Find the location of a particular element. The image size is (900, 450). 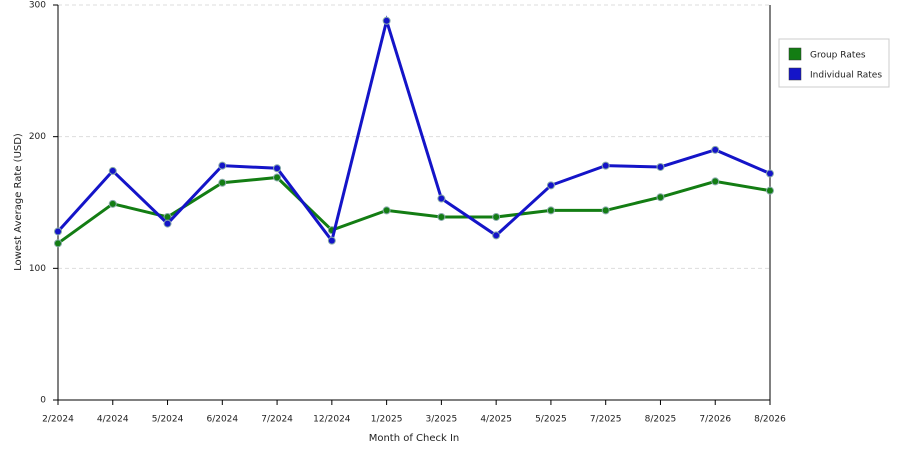

x-tick-label: 4/2025 is located at coordinates (496, 420).